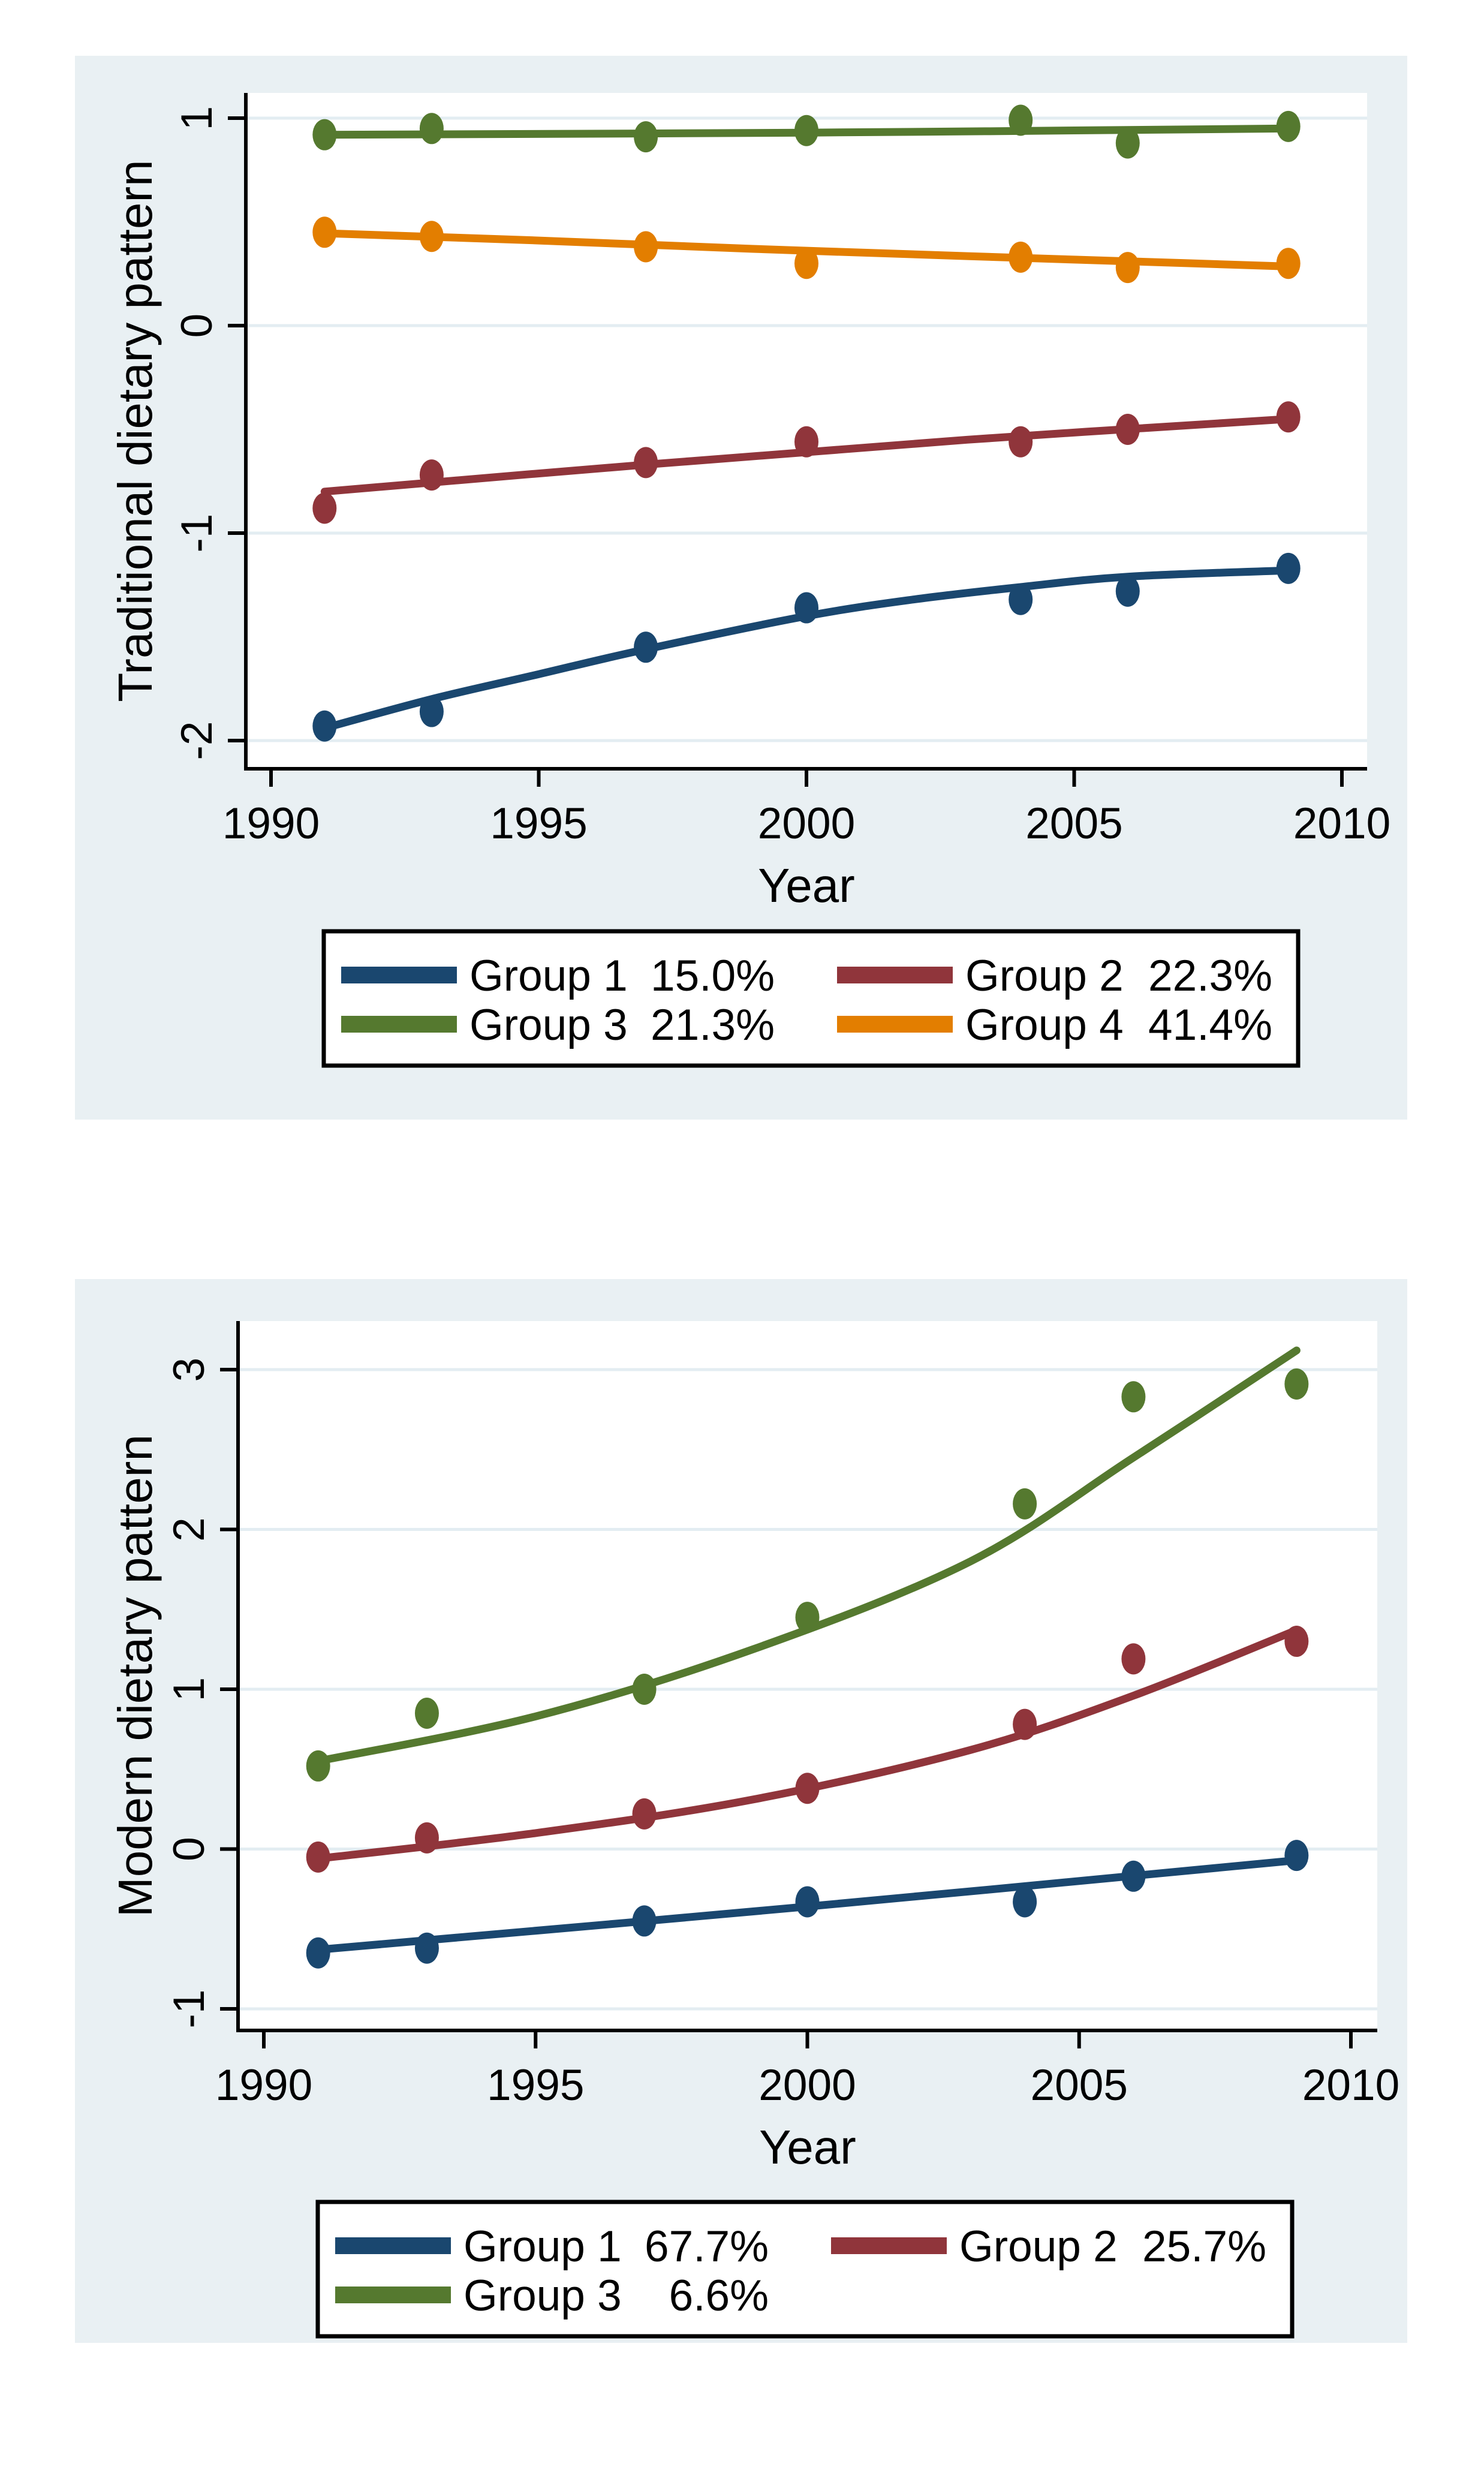  What do you see at coordinates (807, 1744) in the screenshot?
I see `trajectory-line-group2` at bounding box center [807, 1744].